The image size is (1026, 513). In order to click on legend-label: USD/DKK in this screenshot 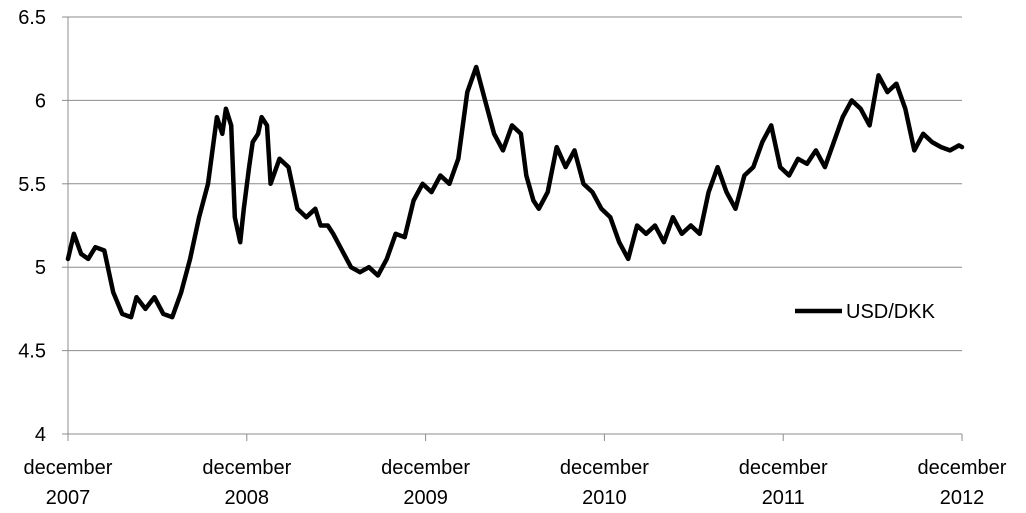, I will do `click(891, 312)`.